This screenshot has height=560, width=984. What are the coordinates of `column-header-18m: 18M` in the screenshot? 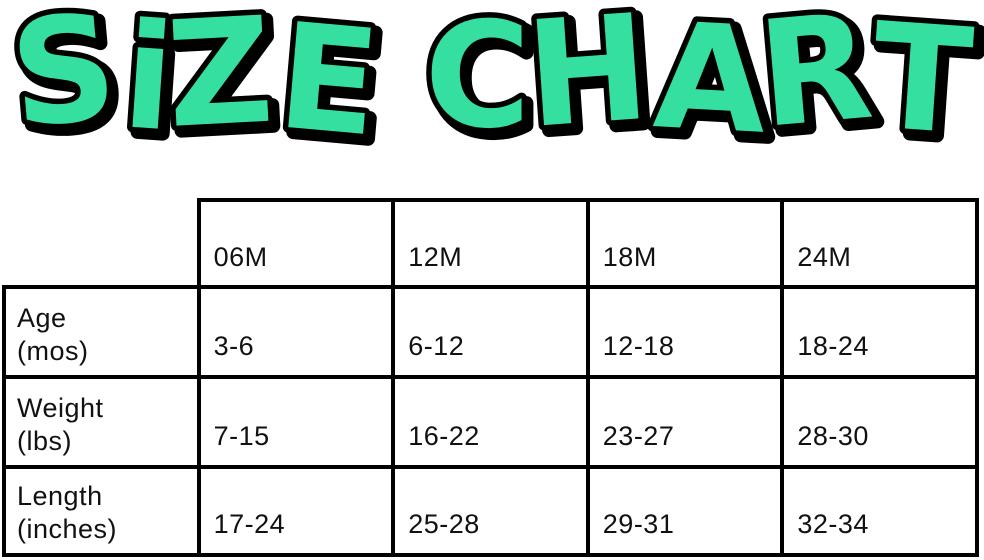 It's located at (685, 243).